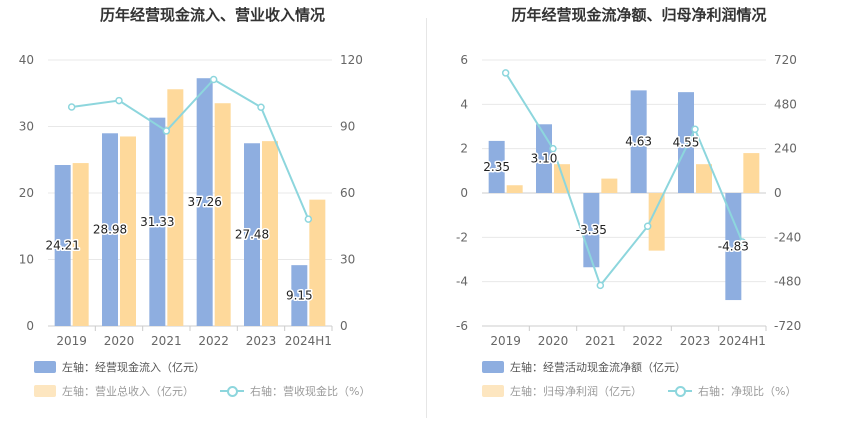  What do you see at coordinates (591, 230) in the screenshot?
I see `bar-data-label: -3.35` at bounding box center [591, 230].